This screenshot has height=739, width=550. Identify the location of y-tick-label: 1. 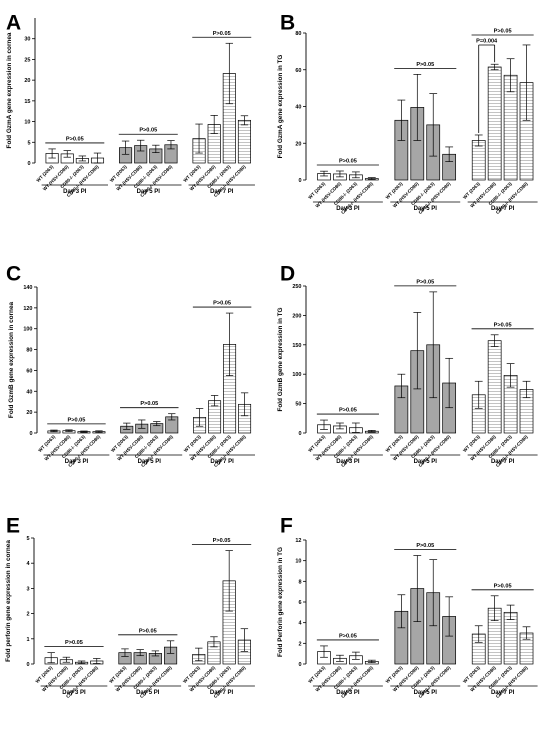
(27, 640).